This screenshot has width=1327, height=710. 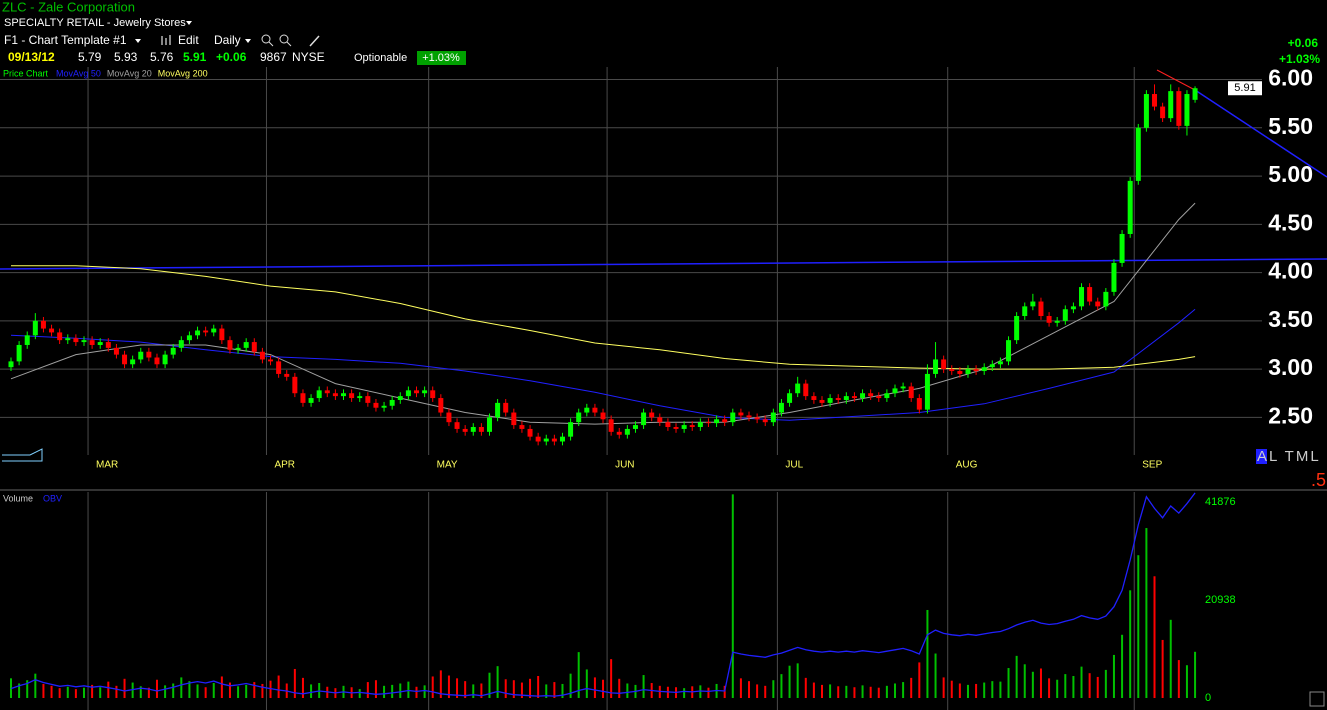 I want to click on change-pct: +1.03%, so click(x=441, y=58).